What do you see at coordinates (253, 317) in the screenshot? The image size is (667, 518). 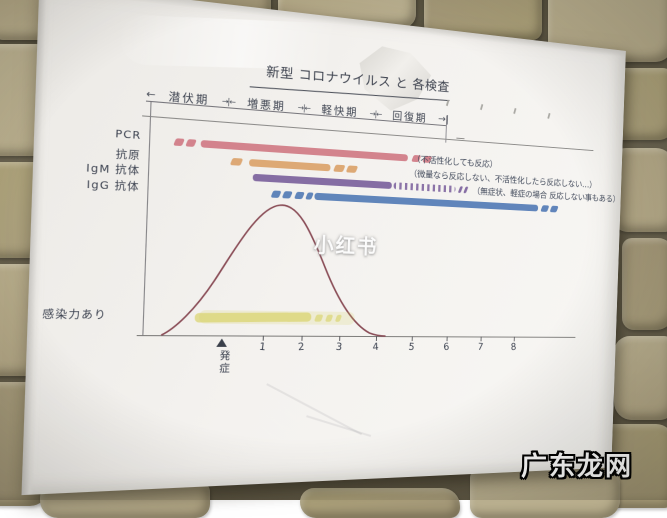 I see `infectious-period-bar` at bounding box center [253, 317].